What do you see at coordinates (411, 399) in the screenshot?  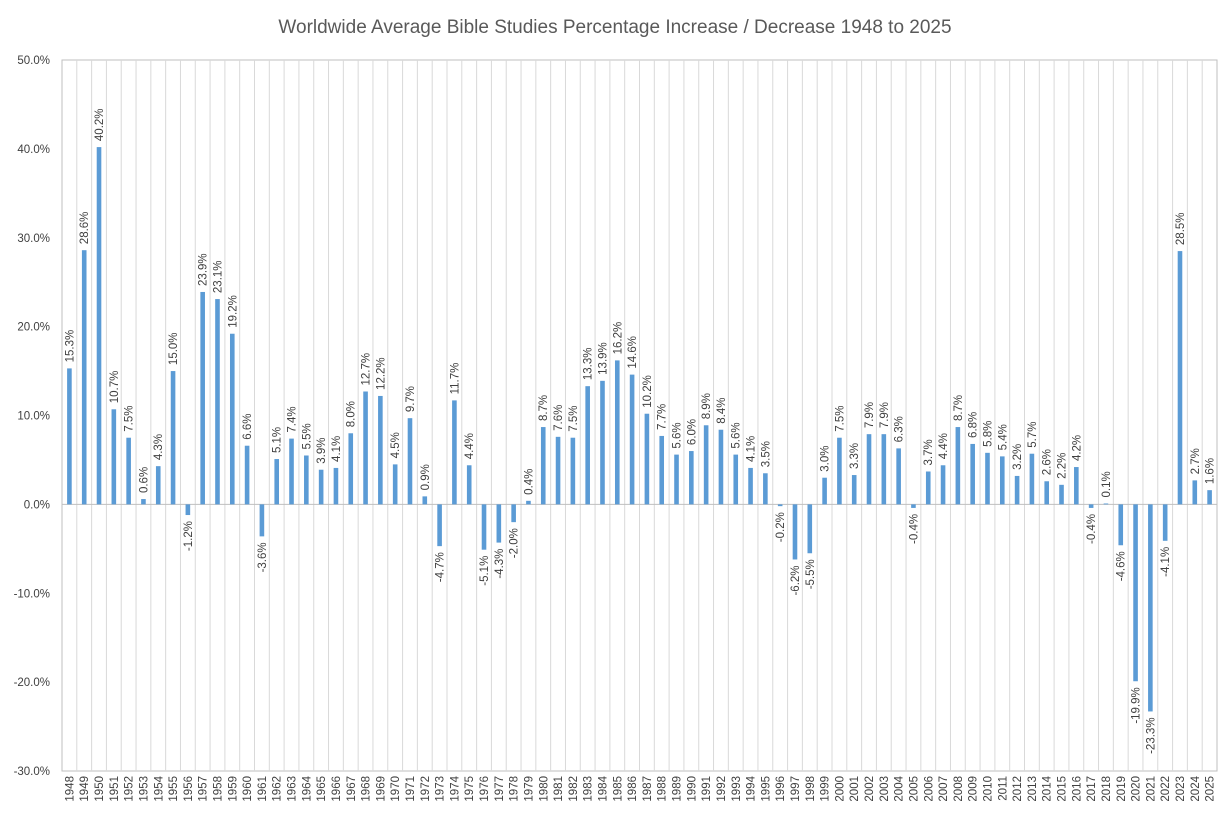 I see `data-label: 9.7%` at bounding box center [411, 399].